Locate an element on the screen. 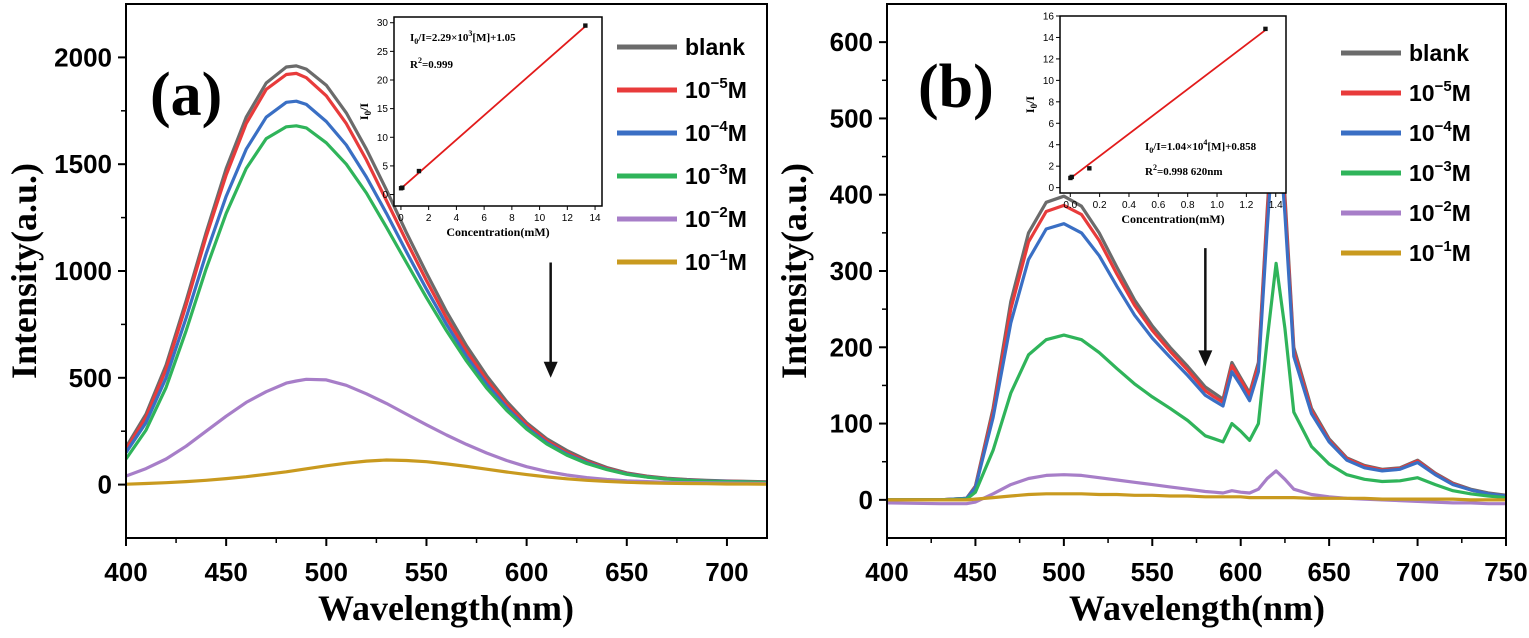  x-tick-label: 450 is located at coordinates (225, 572).